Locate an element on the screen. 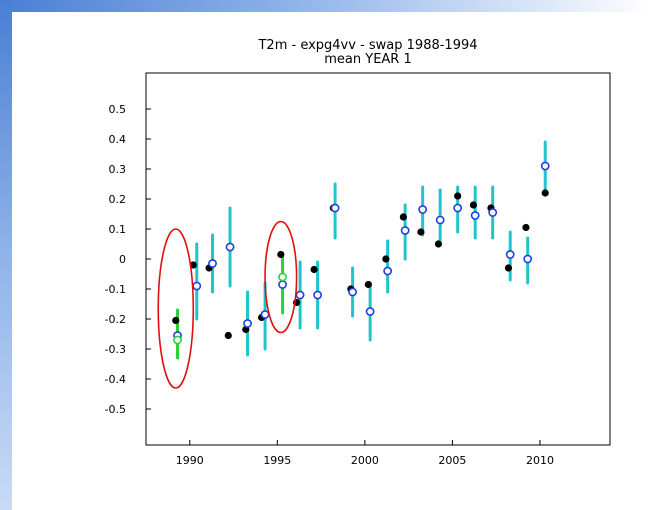  chart-subtitle: mean YEAR 1 is located at coordinates (367, 59).